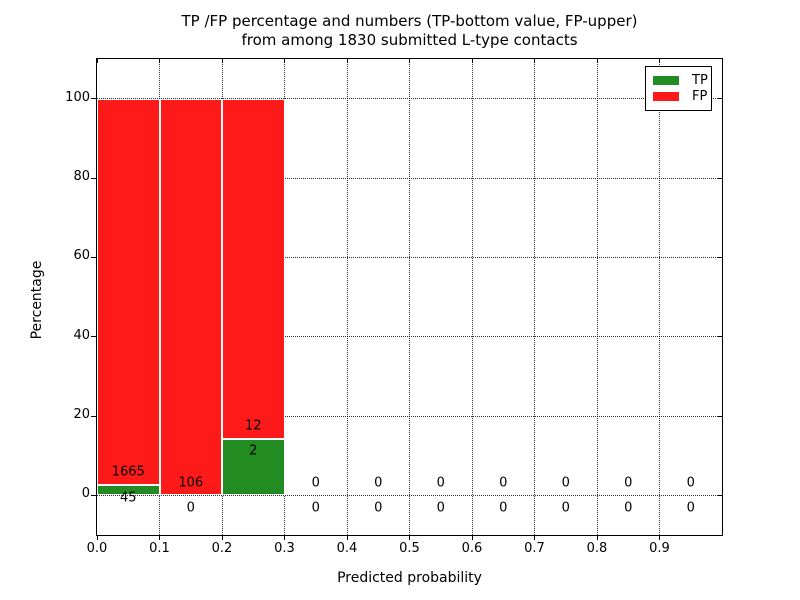 The height and width of the screenshot is (600, 800). I want to click on x-tick-label: 0.2, so click(222, 548).